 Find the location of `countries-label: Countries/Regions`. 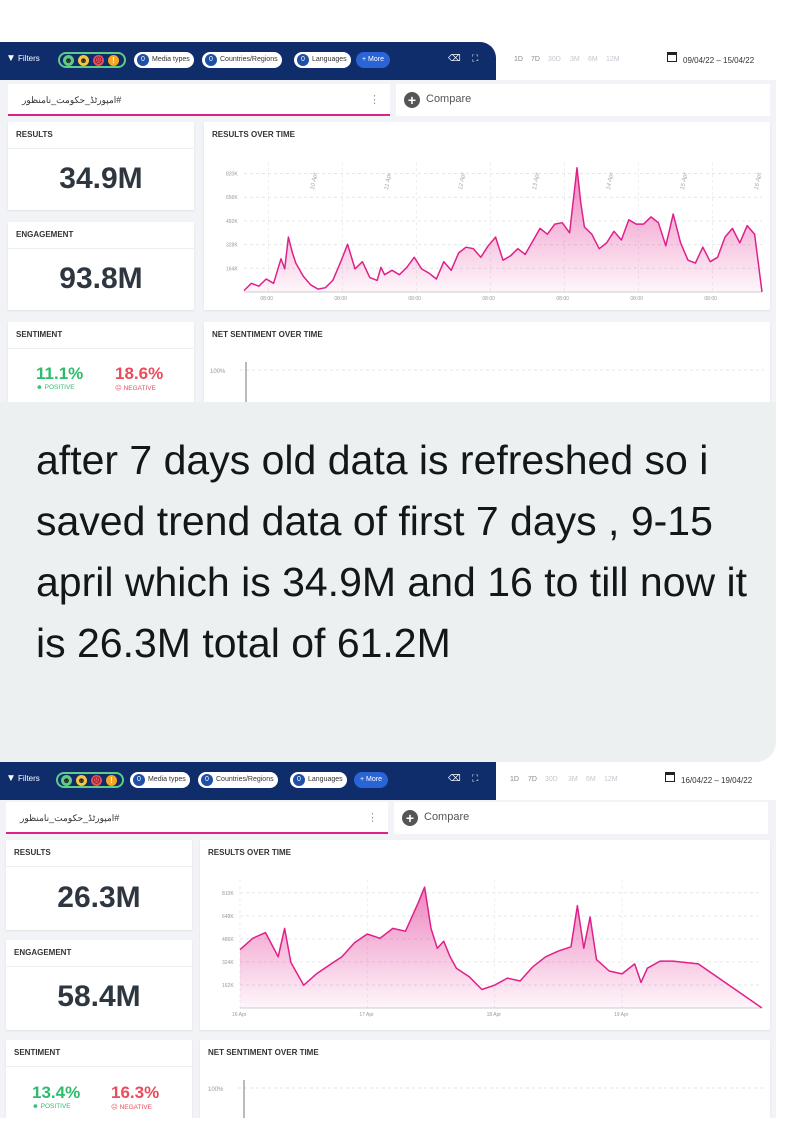

countries-label: Countries/Regions is located at coordinates (249, 59).